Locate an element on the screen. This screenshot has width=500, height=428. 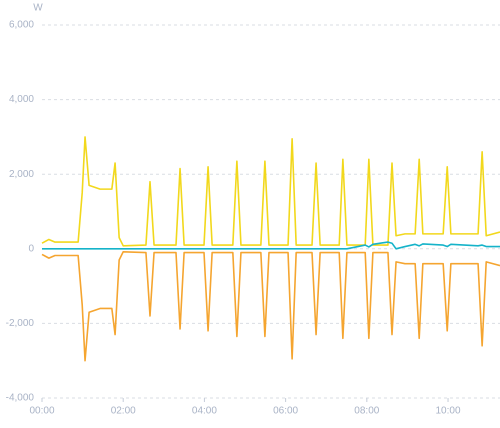
y-tick-label: 0 is located at coordinates (31, 248).